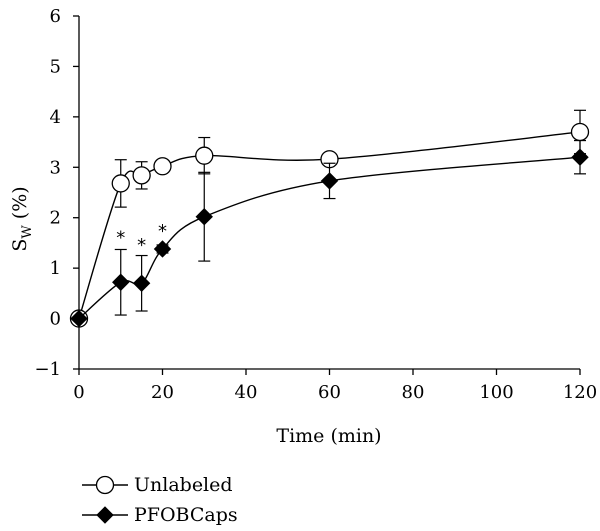  I want to click on x-tick-label: 100, so click(496, 392).